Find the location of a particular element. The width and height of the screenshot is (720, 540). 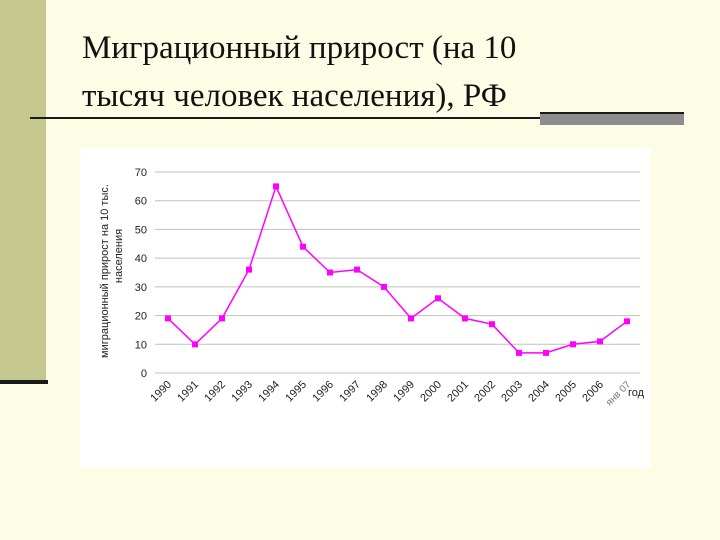

y-tick-label: 0 is located at coordinates (144, 374).